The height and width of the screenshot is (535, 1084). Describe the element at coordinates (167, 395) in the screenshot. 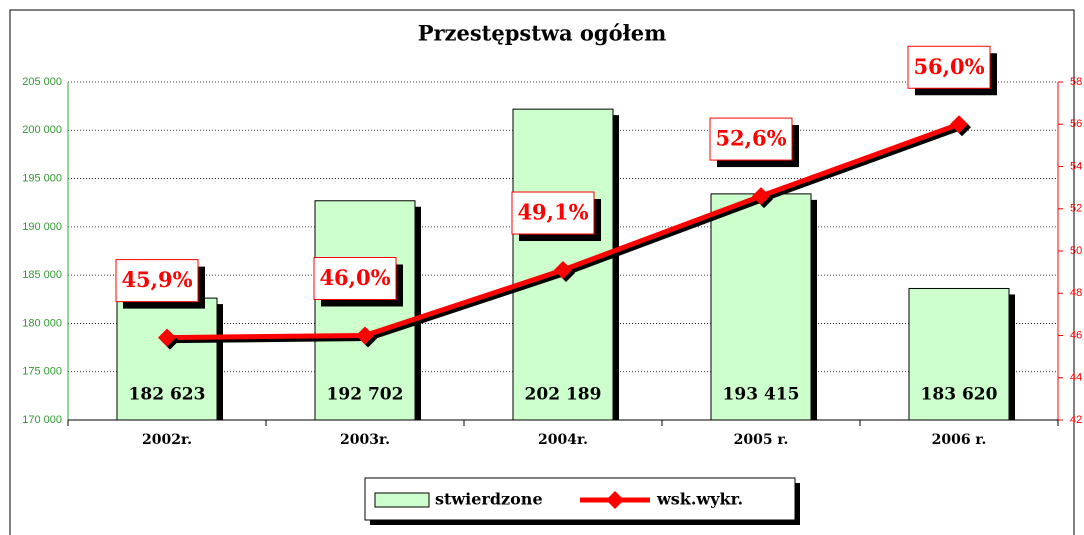

I see `bar-value-label: 182 623` at that location.